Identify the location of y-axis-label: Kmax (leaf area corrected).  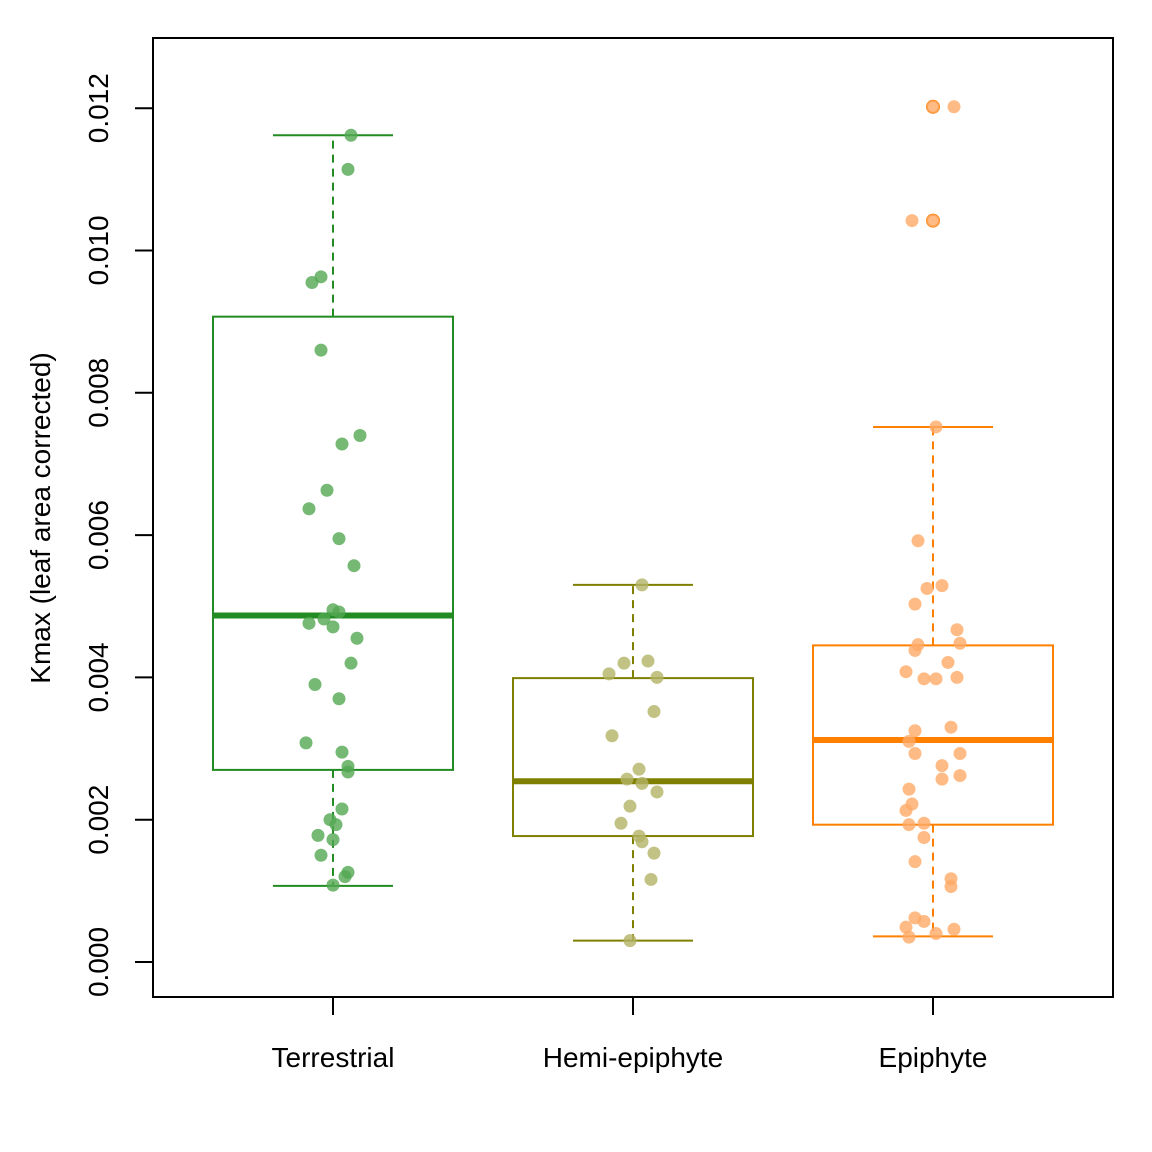
(40, 517).